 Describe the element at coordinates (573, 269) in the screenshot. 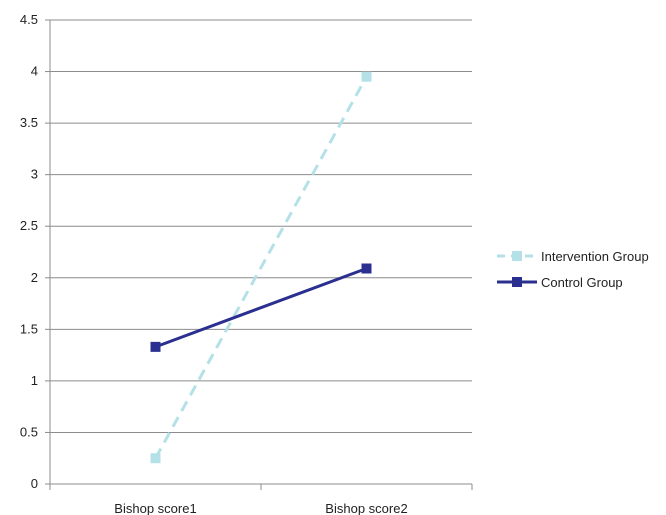

I see `legend: Intervention Group Control Group` at that location.